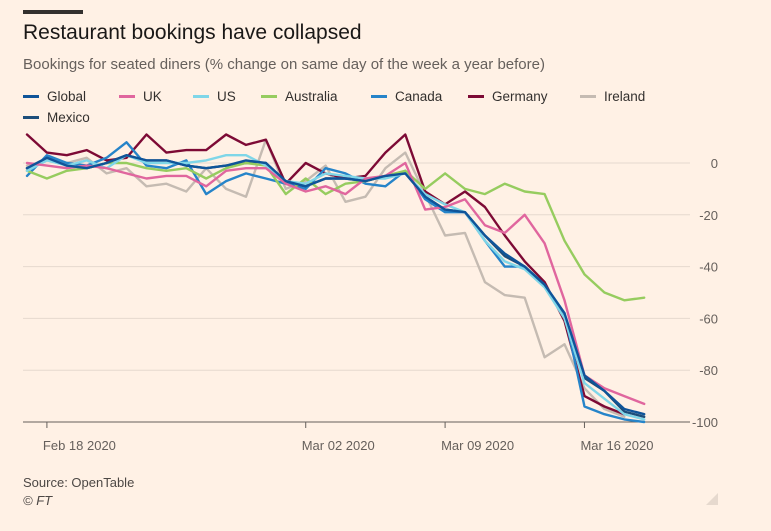  What do you see at coordinates (68, 117) in the screenshot?
I see `legend-label: Mexico` at bounding box center [68, 117].